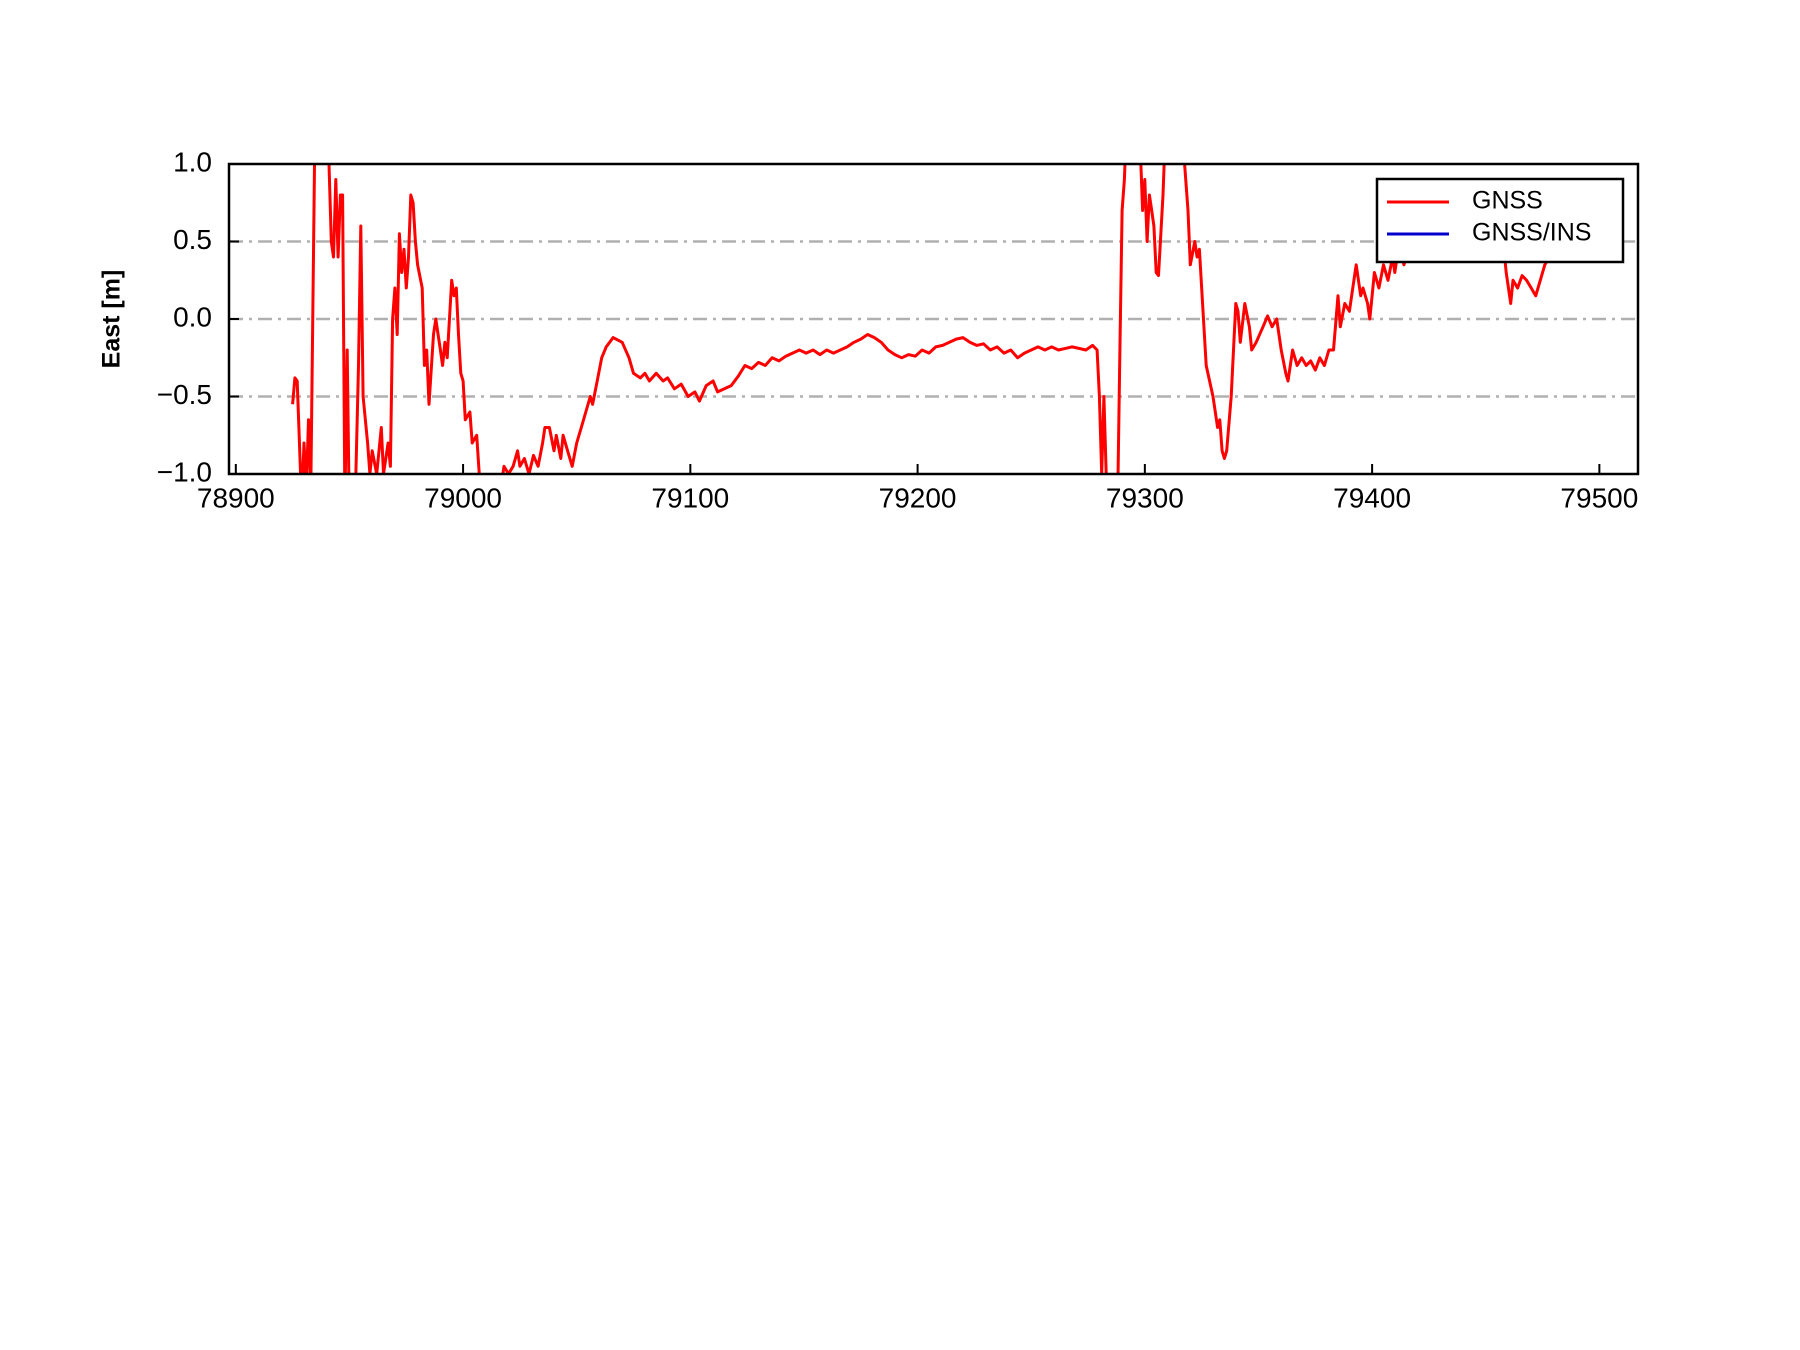 The image size is (1800, 1350). I want to click on legend-label: GNSS/INS, so click(1531, 233).